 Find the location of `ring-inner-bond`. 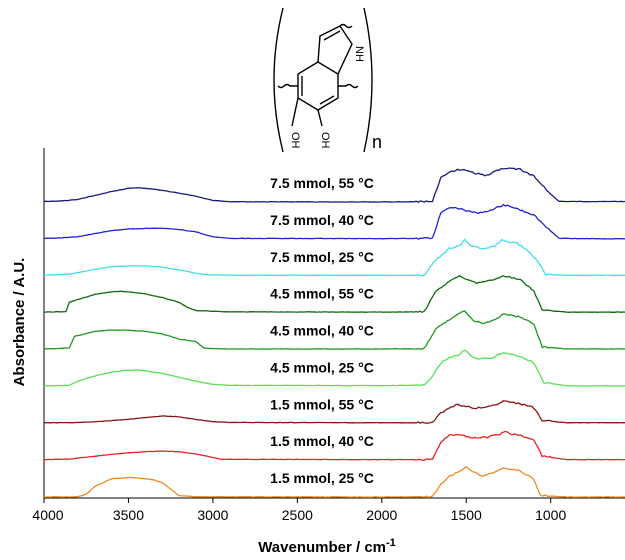

ring-inner-bond is located at coordinates (327, 100).